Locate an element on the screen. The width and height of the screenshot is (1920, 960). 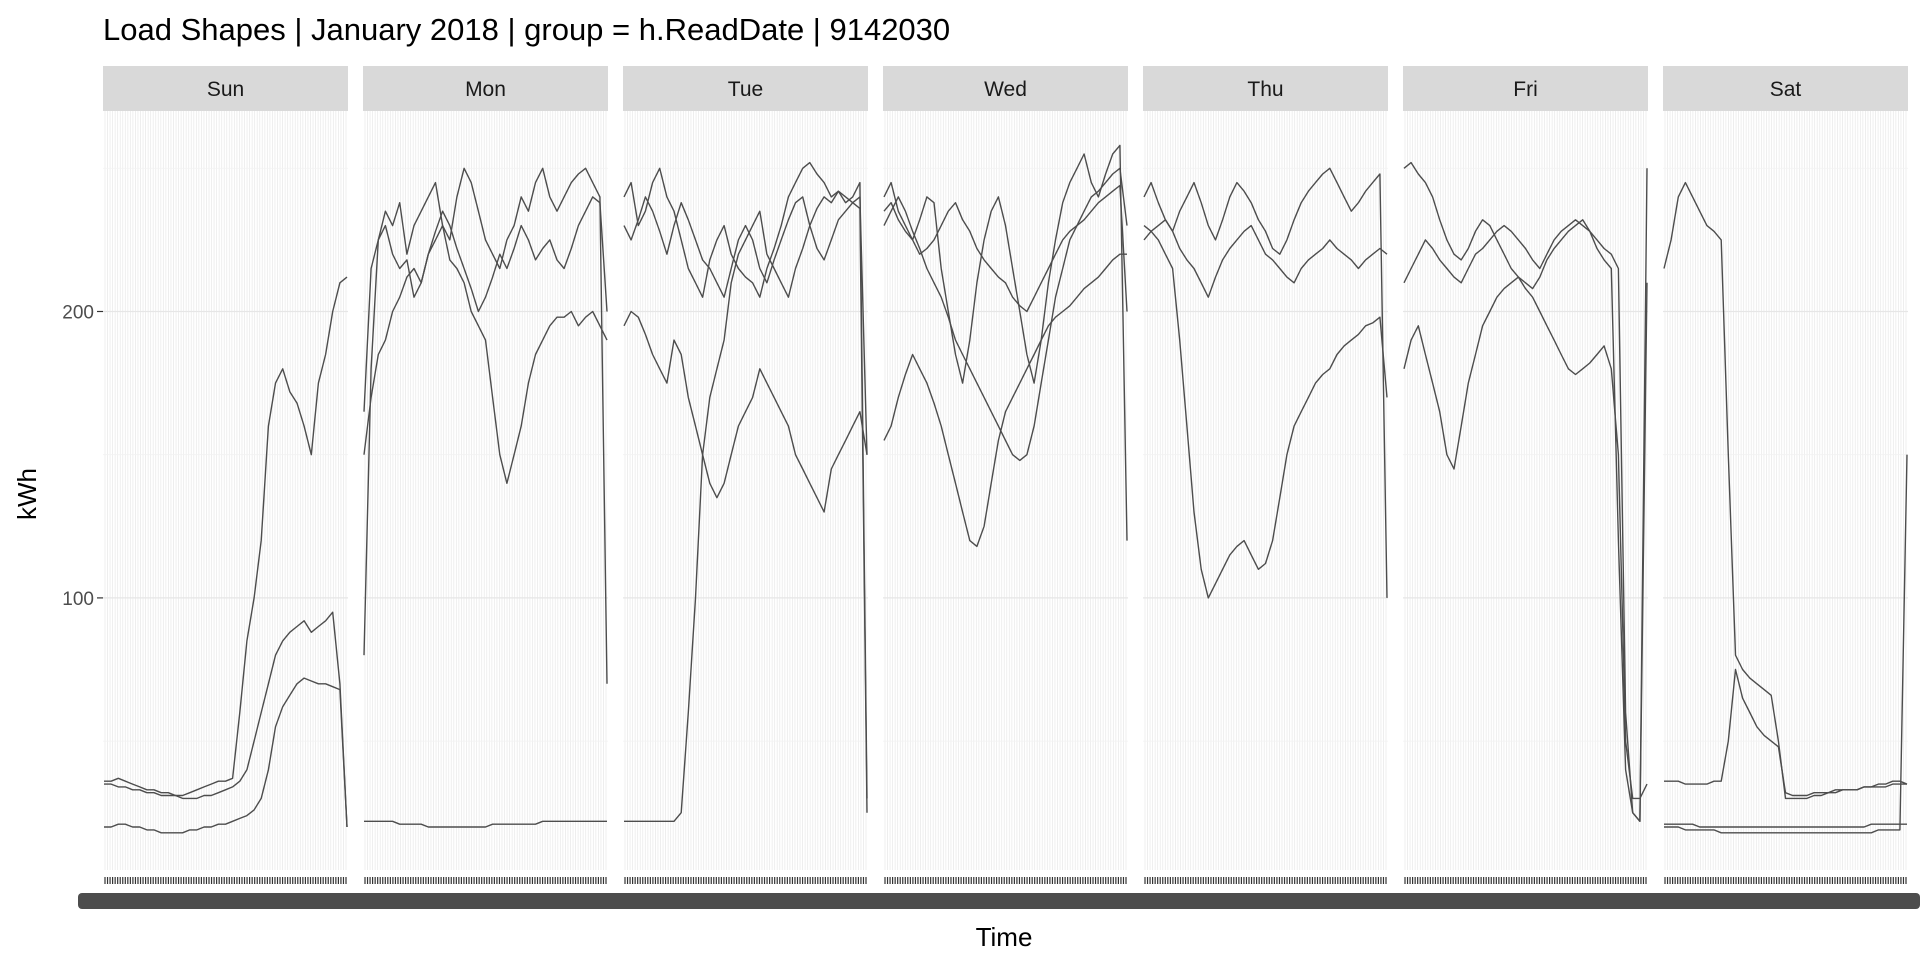
facet-strip-fri is located at coordinates (1525, 88).